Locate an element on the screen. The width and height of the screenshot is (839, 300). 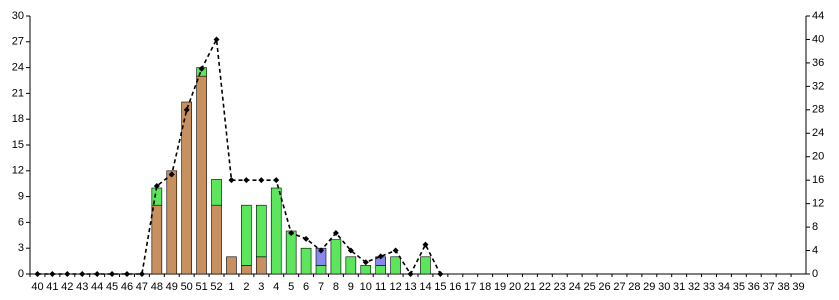
y2-tick-label: 0 is located at coordinates (815, 274).